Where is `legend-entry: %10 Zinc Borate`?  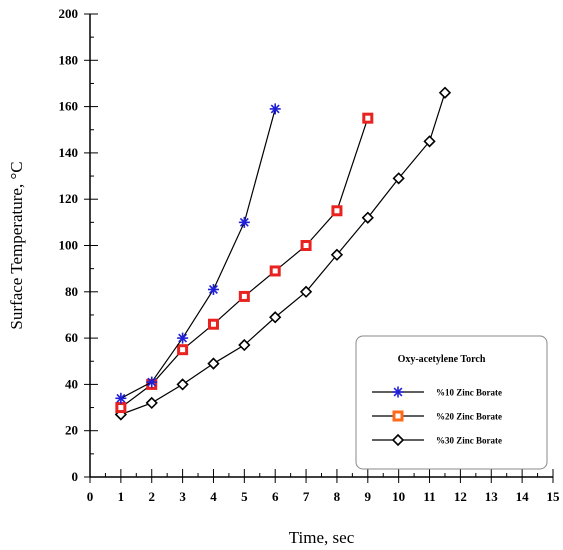
legend-entry: %10 Zinc Borate is located at coordinates (437, 392).